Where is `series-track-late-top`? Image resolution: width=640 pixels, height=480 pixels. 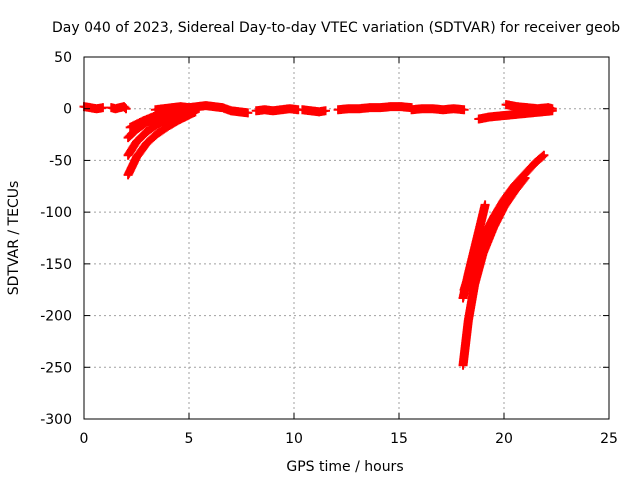 series-track-late-top is located at coordinates (529, 107).